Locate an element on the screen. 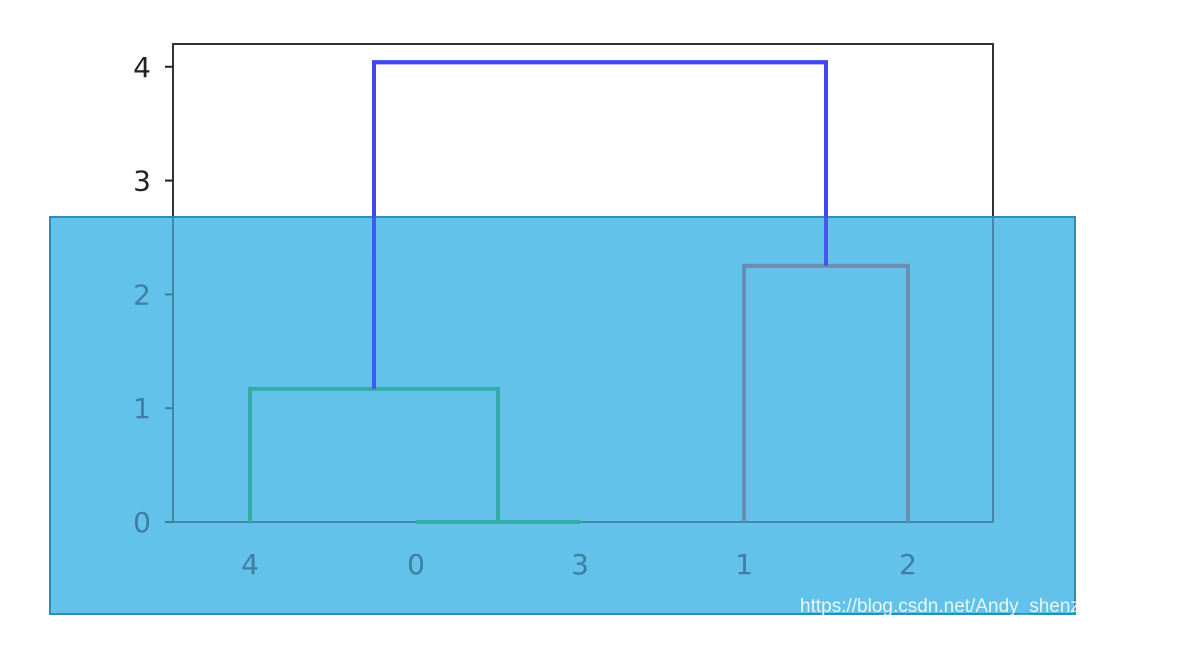  x-tick-label-0: 0 is located at coordinates (416, 564).